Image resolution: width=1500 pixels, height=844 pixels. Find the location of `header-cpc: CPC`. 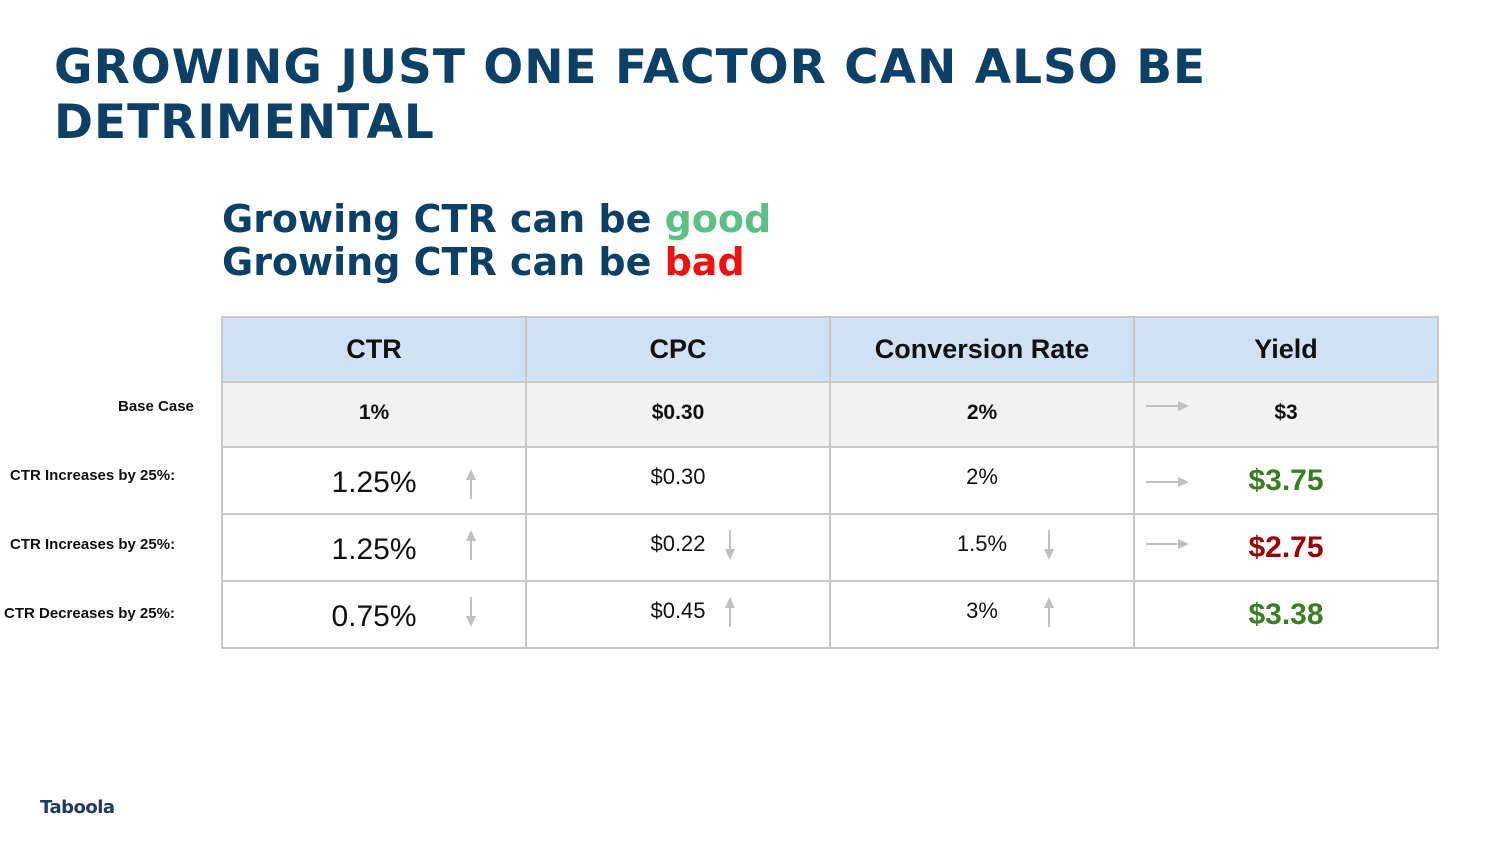

header-cpc: CPC is located at coordinates (678, 349).